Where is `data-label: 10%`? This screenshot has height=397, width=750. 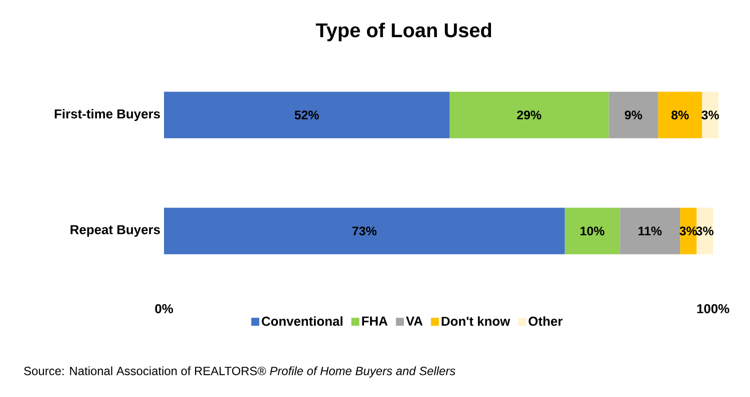 data-label: 10% is located at coordinates (592, 231).